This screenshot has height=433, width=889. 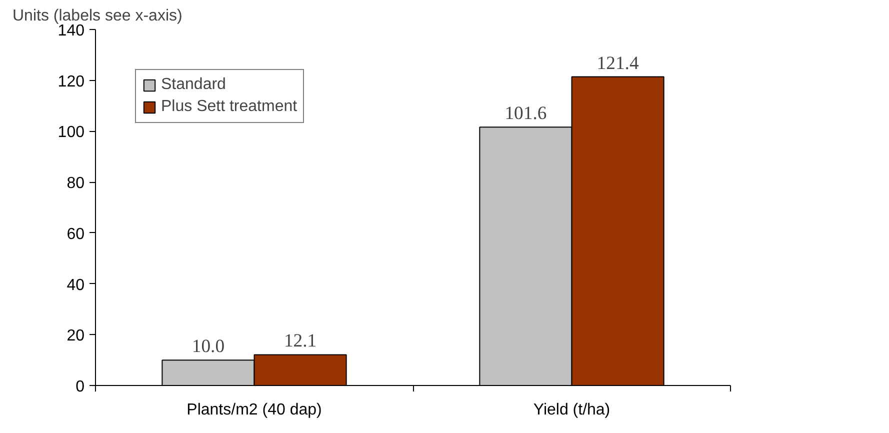 I want to click on y-tick-label: 0, so click(x=80, y=387).